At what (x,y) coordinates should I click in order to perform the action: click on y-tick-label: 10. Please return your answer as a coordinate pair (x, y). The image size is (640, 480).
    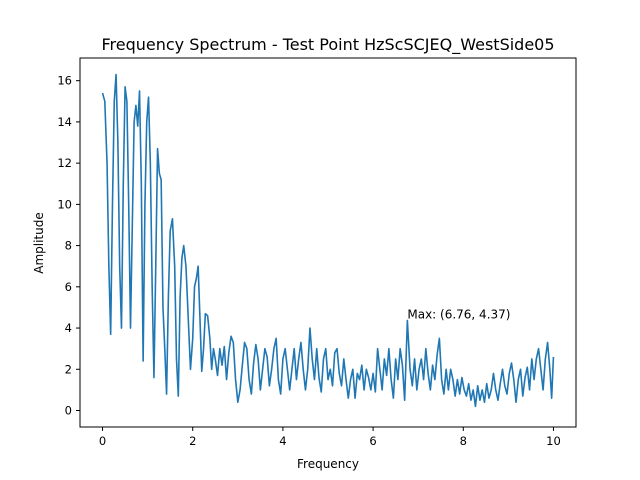
    Looking at the image, I should click on (64, 204).